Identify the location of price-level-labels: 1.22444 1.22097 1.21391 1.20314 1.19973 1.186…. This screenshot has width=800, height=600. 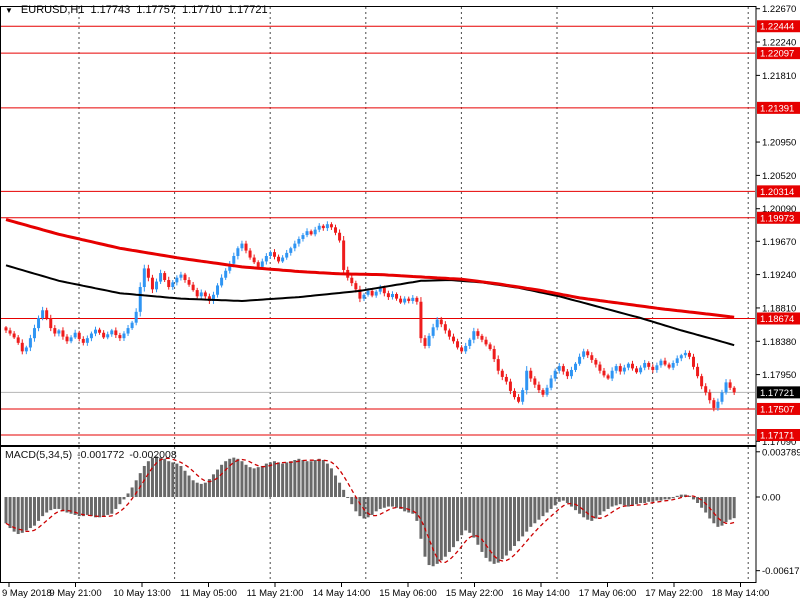
(778, 230).